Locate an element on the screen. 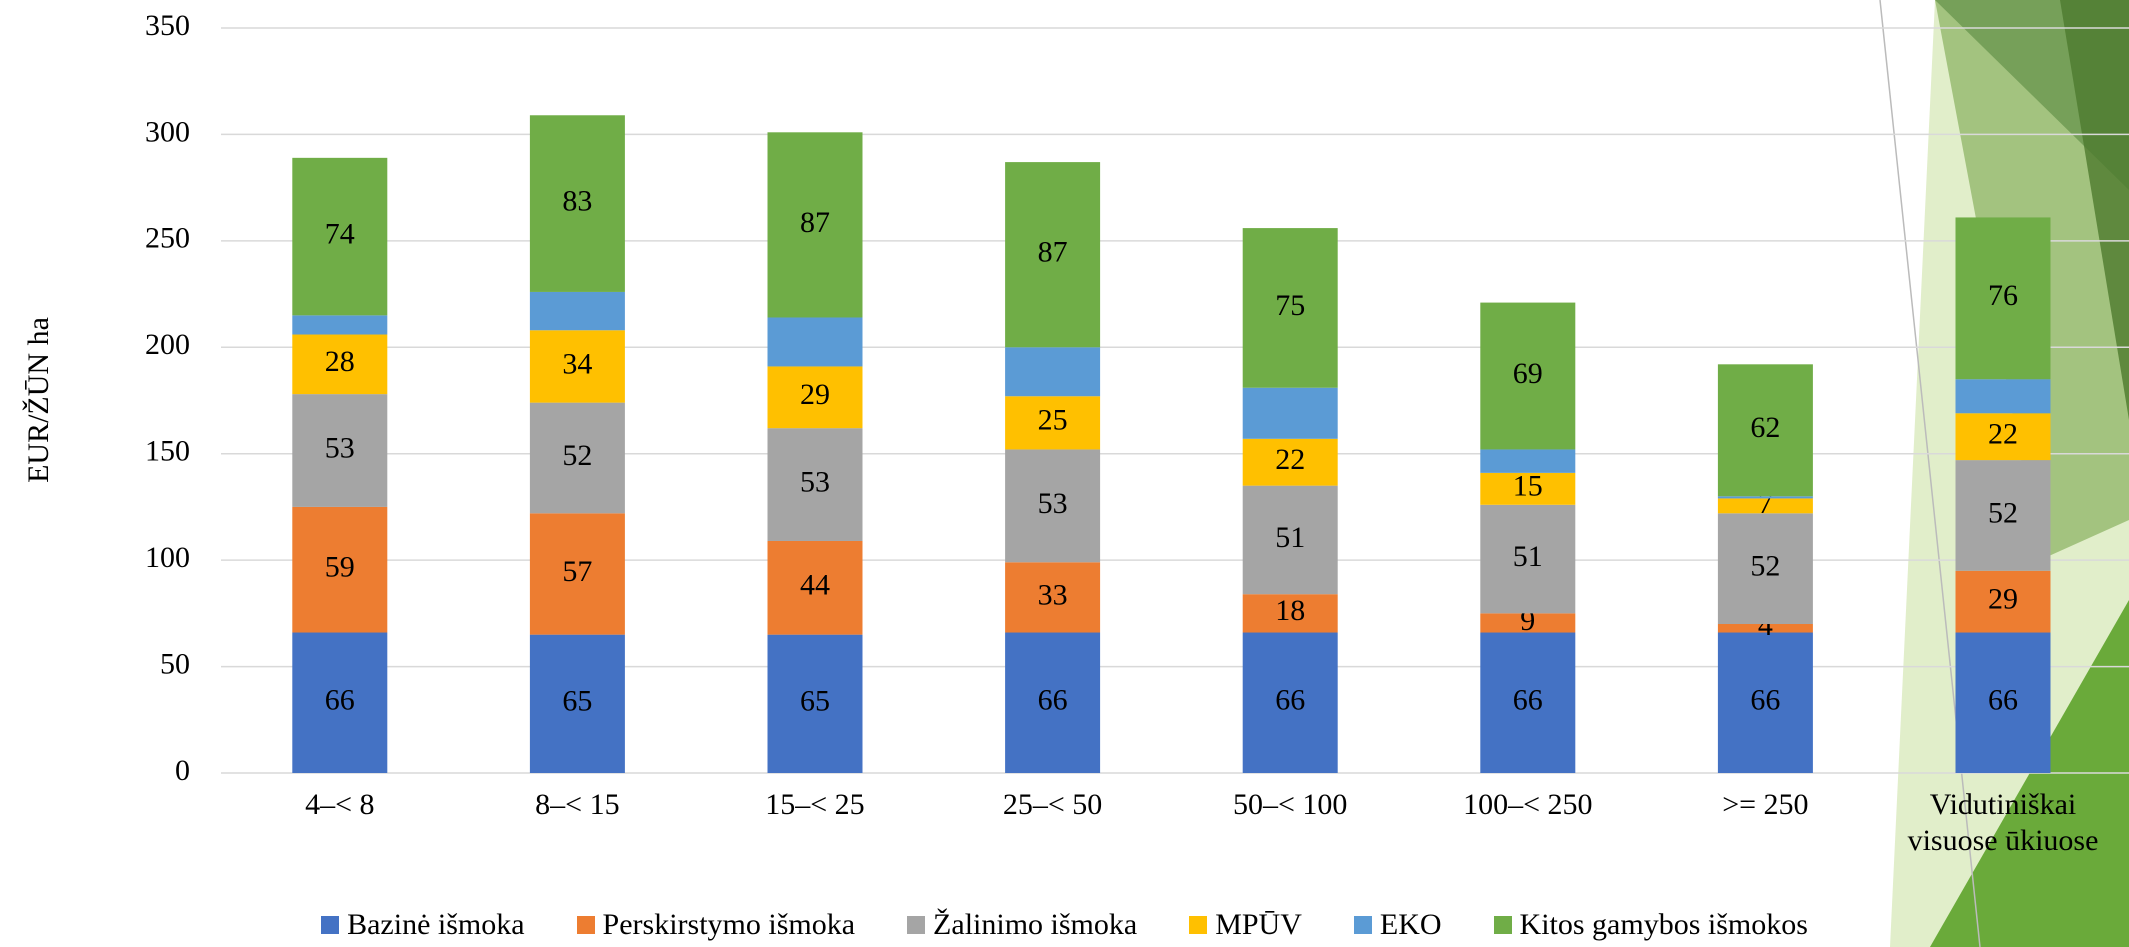  x-tick-wrap: 25–< 50 is located at coordinates (1052, 804).